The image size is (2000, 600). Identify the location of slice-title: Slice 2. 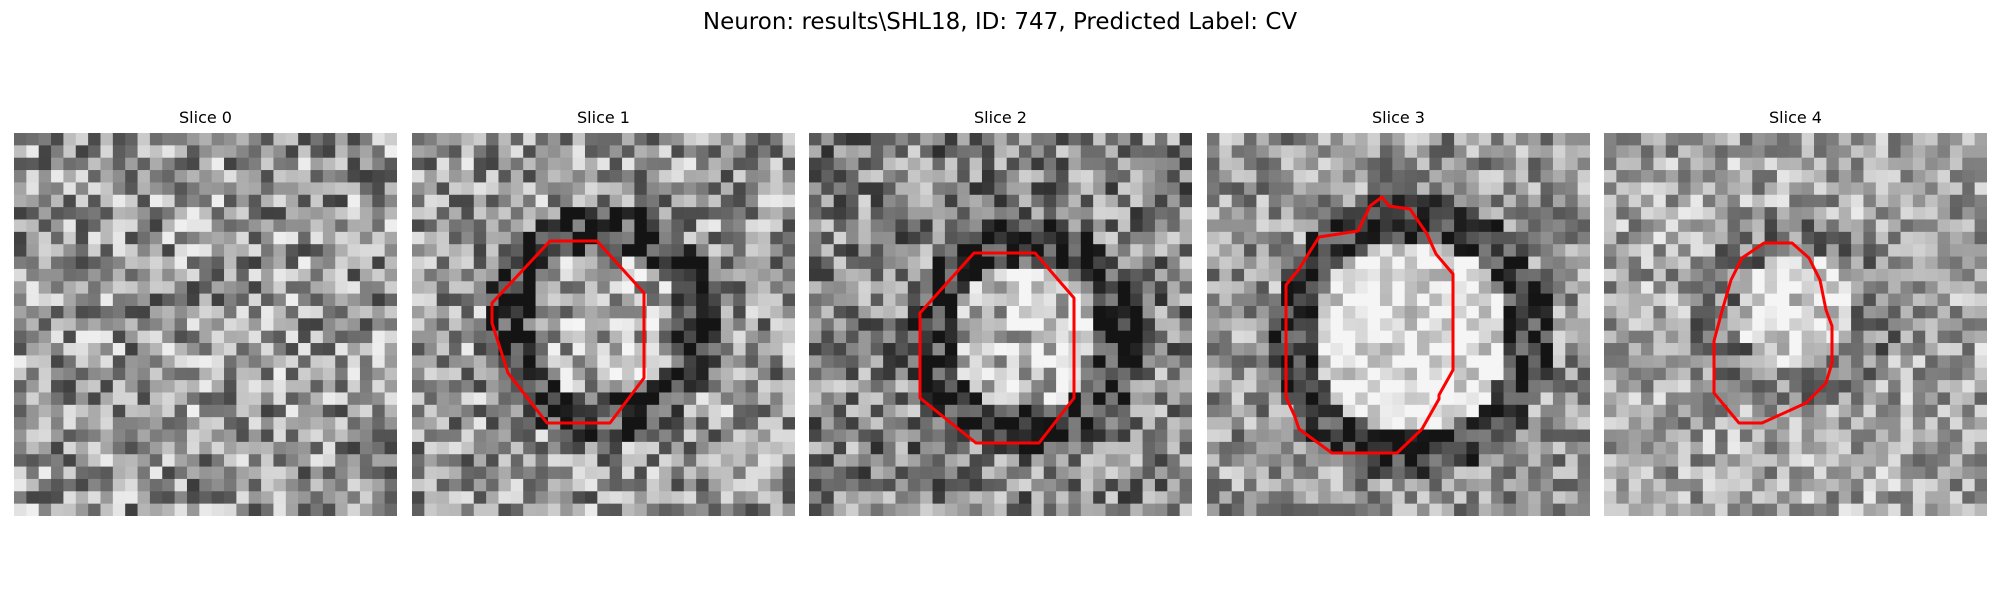
(1000, 117).